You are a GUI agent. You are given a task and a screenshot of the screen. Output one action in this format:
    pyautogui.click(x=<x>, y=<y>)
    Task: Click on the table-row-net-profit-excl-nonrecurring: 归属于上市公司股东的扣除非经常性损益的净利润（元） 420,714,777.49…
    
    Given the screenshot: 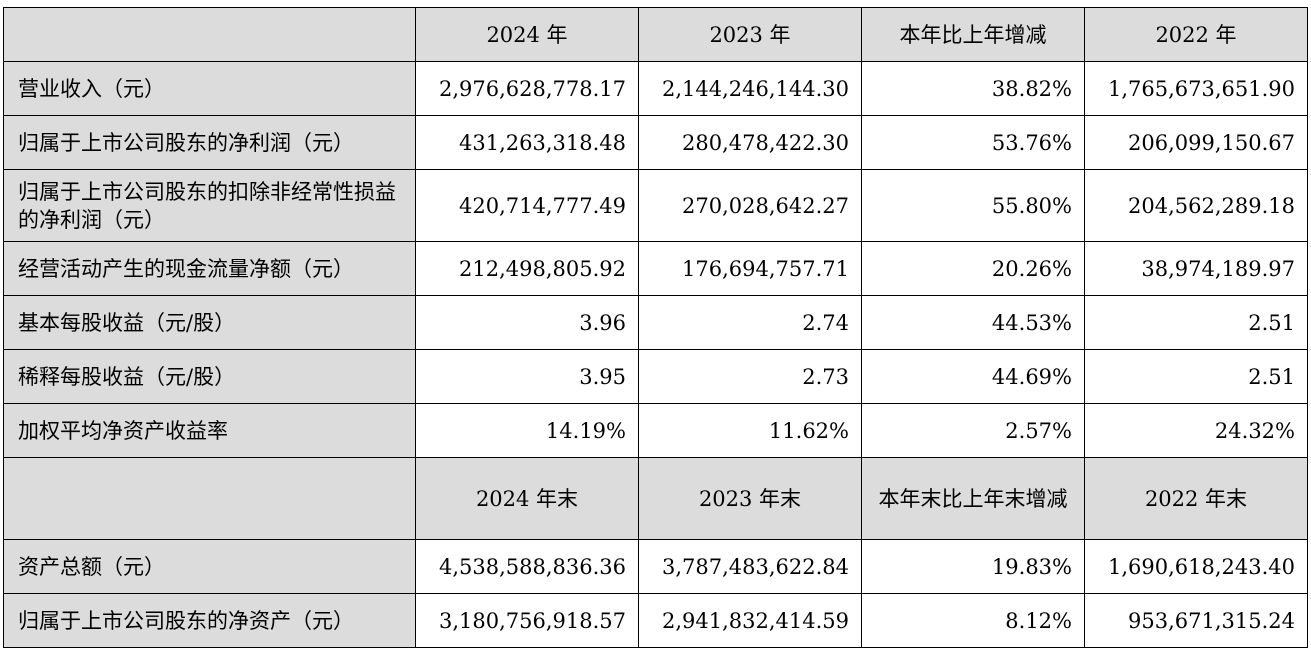 What is the action you would take?
    pyautogui.click(x=655, y=205)
    